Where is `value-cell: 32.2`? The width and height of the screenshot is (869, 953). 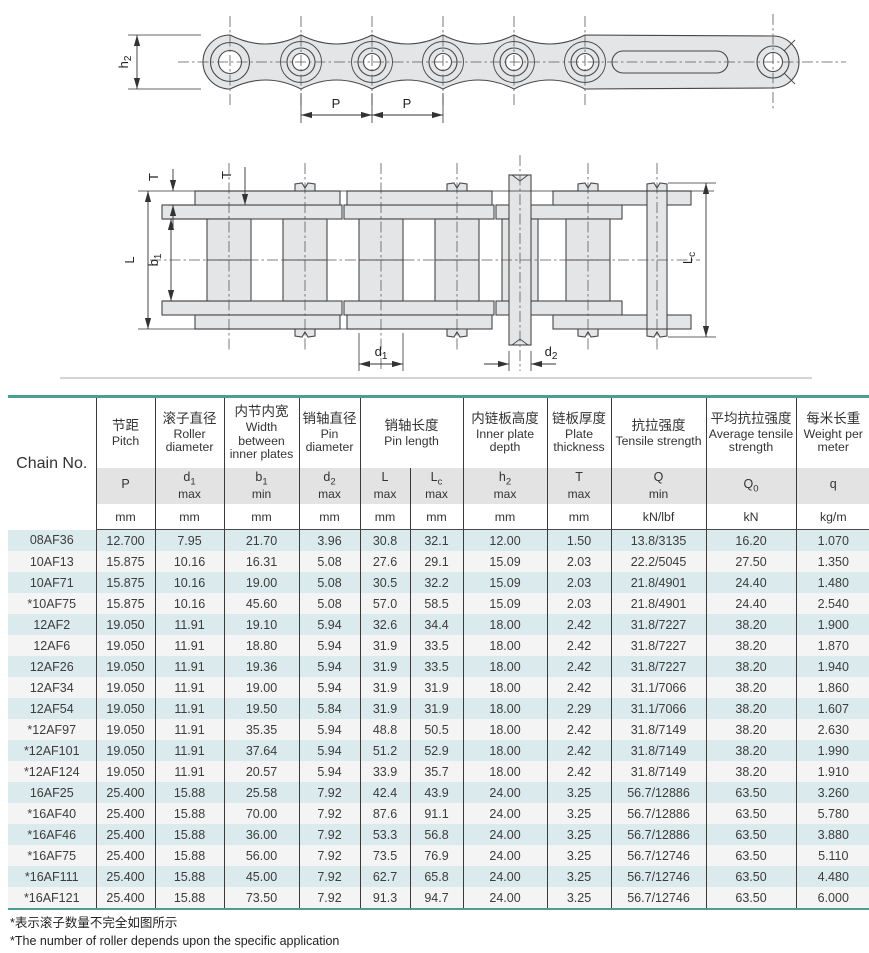 value-cell: 32.2 is located at coordinates (436, 582).